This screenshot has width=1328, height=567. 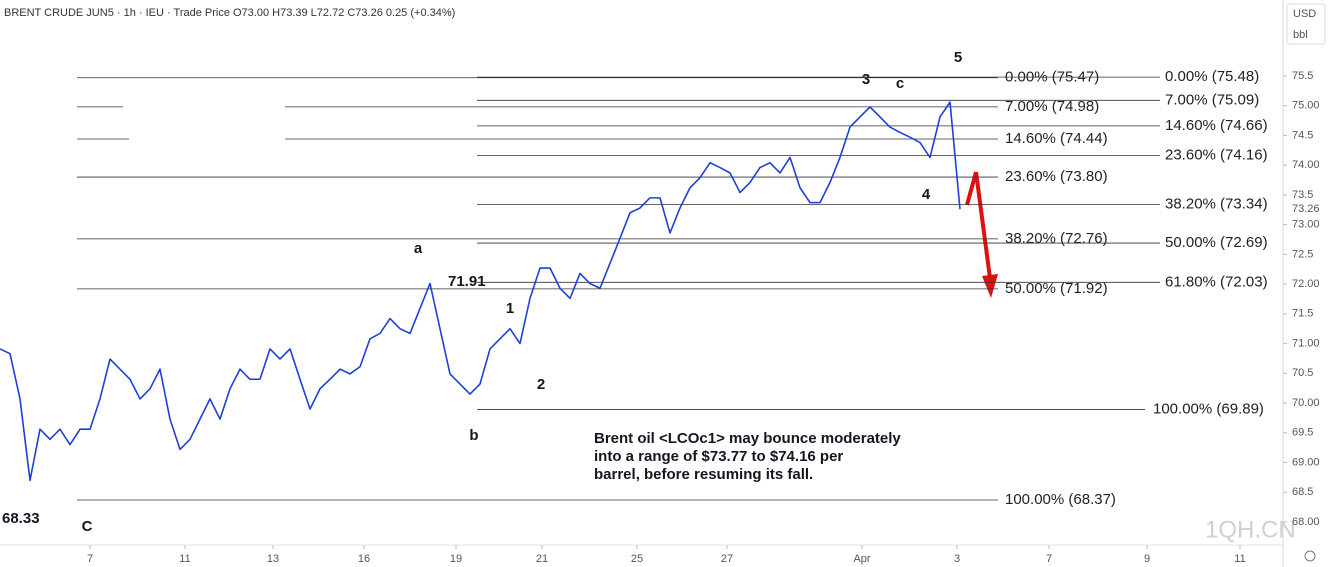 I want to click on unit-box, so click(x=1306, y=24).